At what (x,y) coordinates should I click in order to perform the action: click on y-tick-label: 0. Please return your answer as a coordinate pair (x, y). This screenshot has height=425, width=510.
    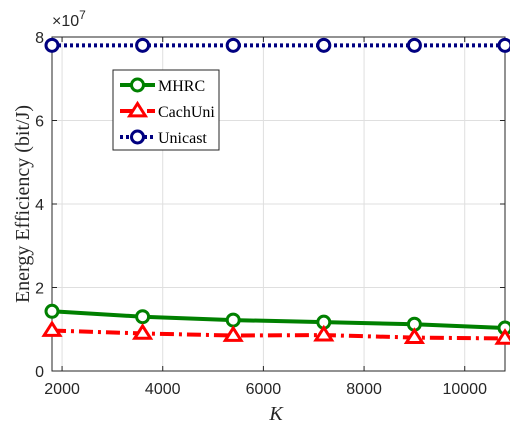
    Looking at the image, I should click on (39, 372).